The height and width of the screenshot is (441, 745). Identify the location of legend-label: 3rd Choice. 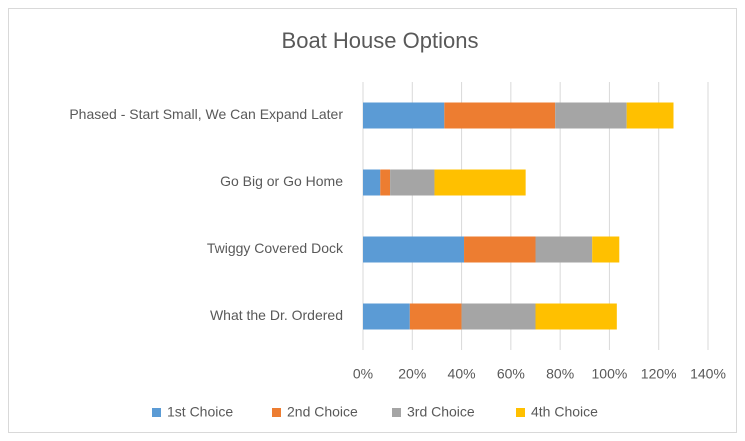
(441, 412).